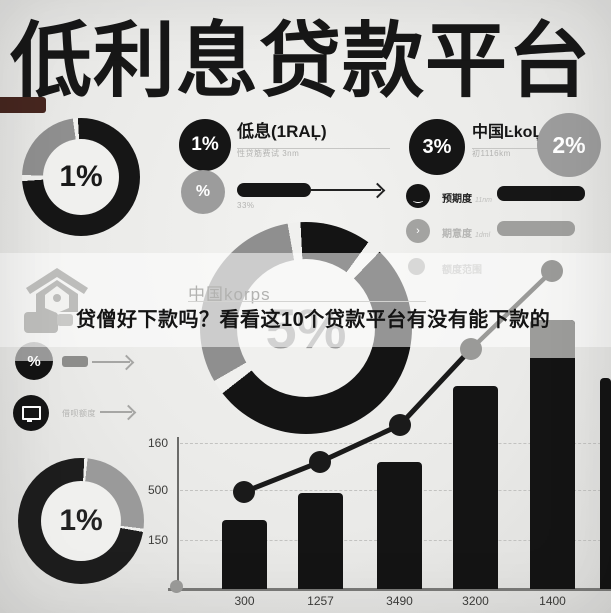 The image size is (611, 613). Describe the element at coordinates (246, 205) in the screenshot. I see `rate-note: 33%` at that location.